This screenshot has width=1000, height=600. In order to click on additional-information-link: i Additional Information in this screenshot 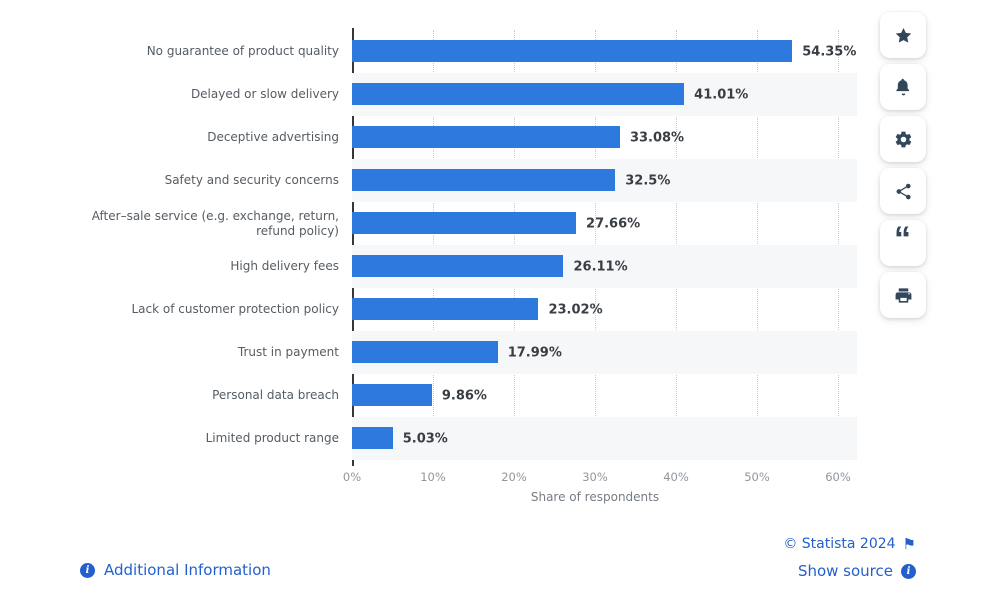, I will do `click(175, 570)`.